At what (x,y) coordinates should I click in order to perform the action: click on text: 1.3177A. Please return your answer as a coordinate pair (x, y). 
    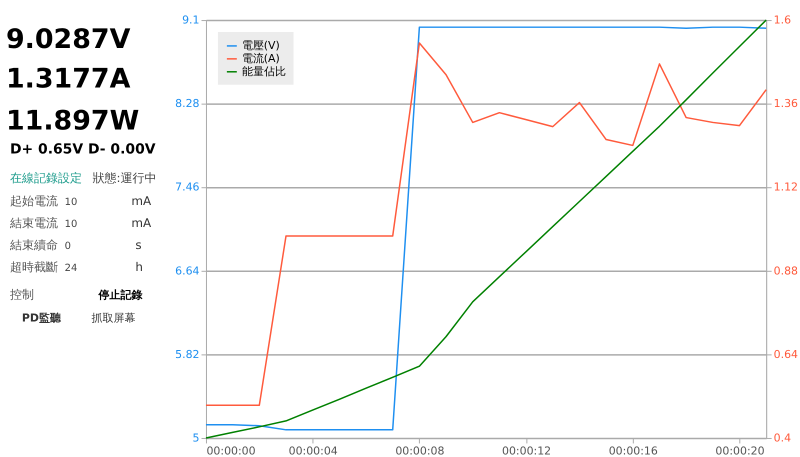
    Looking at the image, I should click on (68, 79).